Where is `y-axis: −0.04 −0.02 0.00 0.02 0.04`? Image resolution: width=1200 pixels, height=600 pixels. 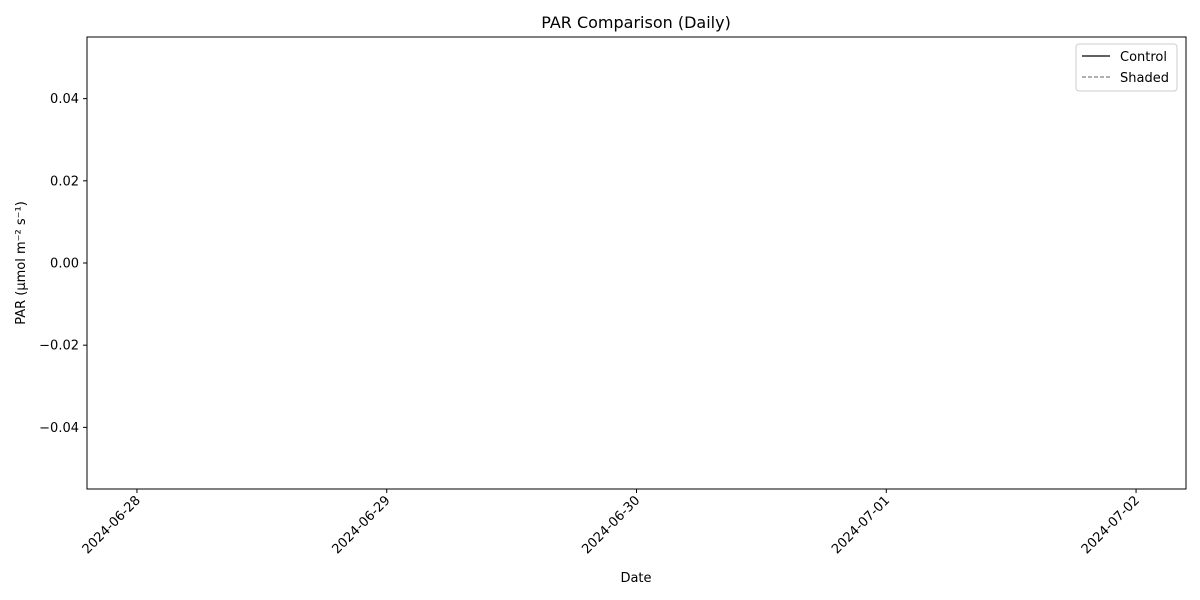
y-axis: −0.04 −0.02 0.00 0.02 0.04 is located at coordinates (63, 264).